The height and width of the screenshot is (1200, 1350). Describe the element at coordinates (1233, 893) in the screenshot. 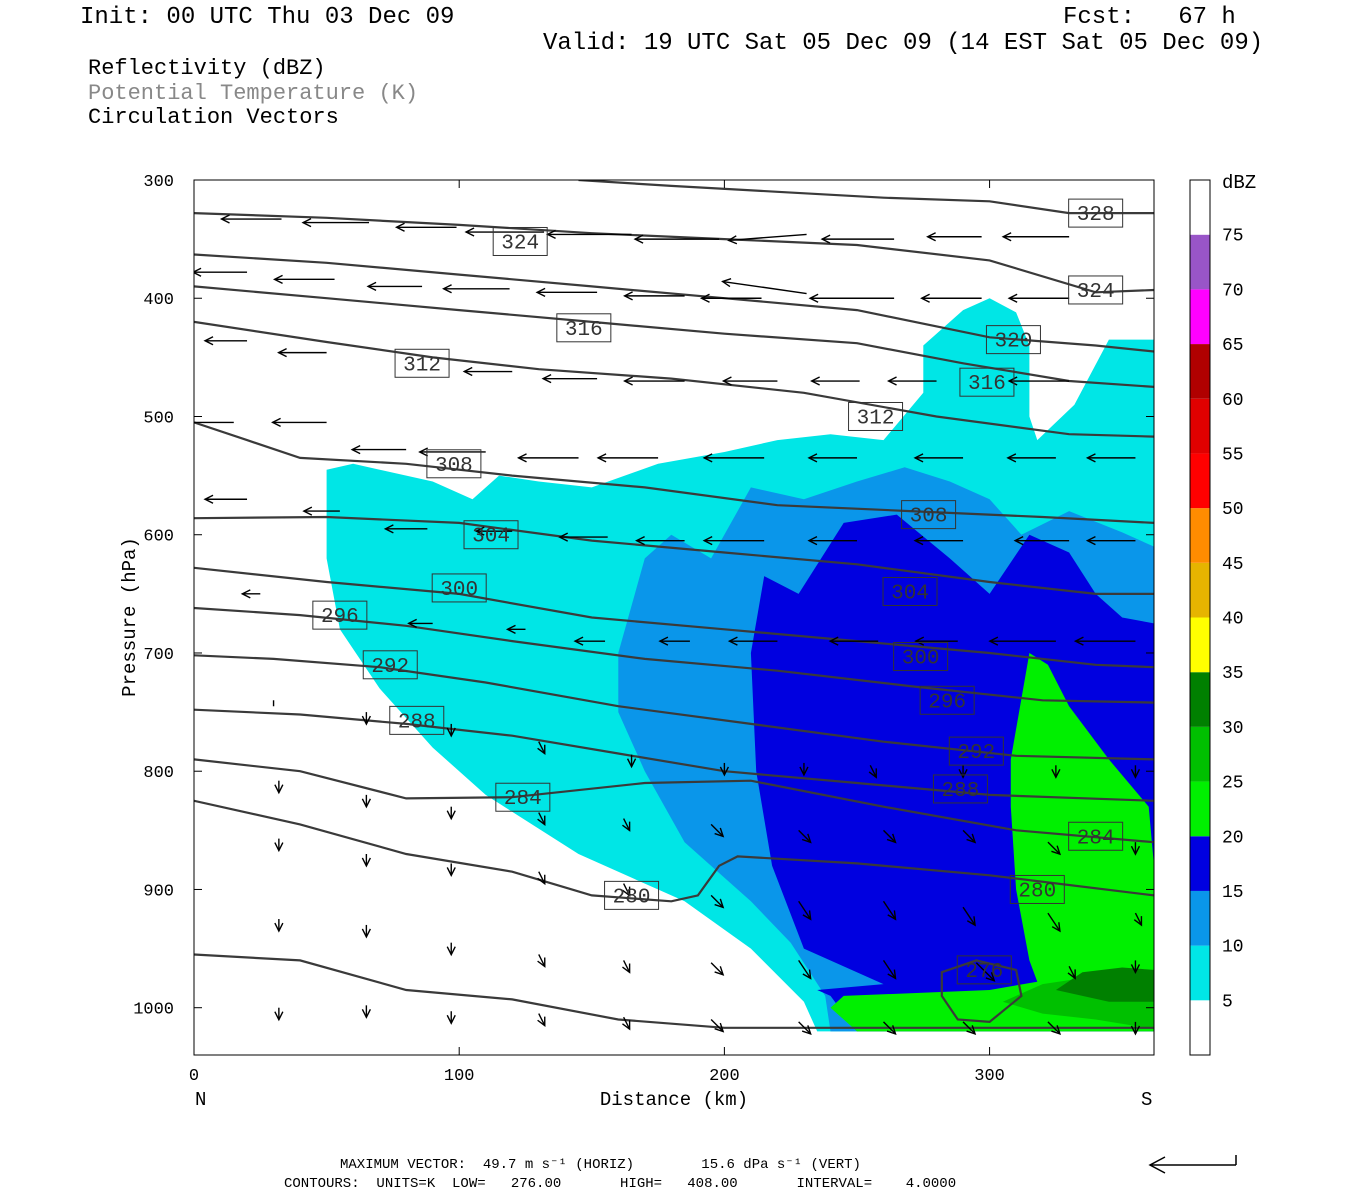

I see `colorbar-level-label: 15` at that location.